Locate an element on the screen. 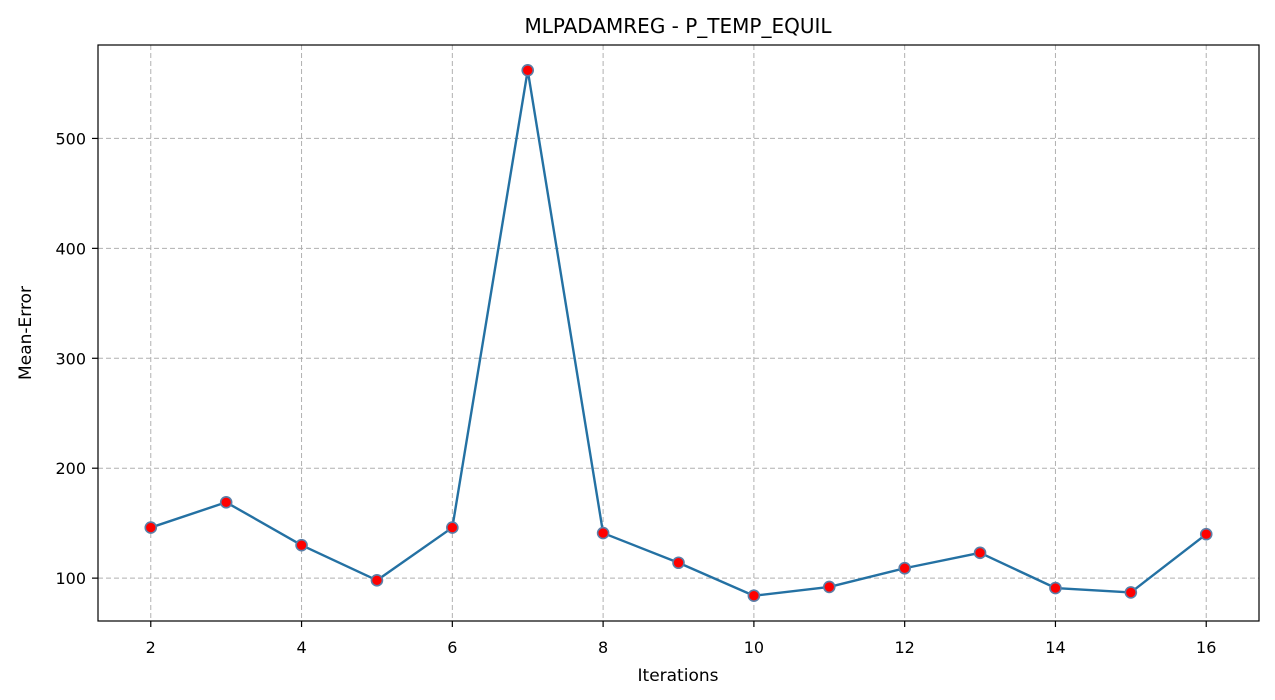 The width and height of the screenshot is (1275, 700). y-tick-label: 200 is located at coordinates (70, 468).